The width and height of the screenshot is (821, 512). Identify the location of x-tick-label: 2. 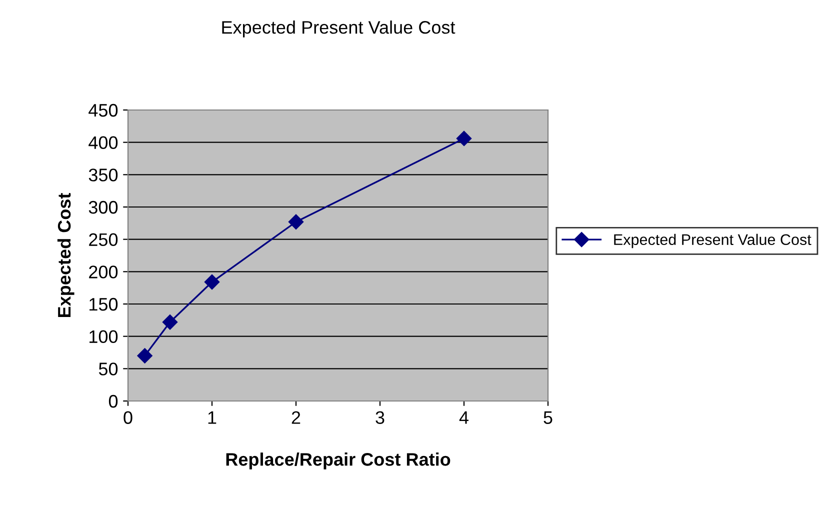
(296, 417).